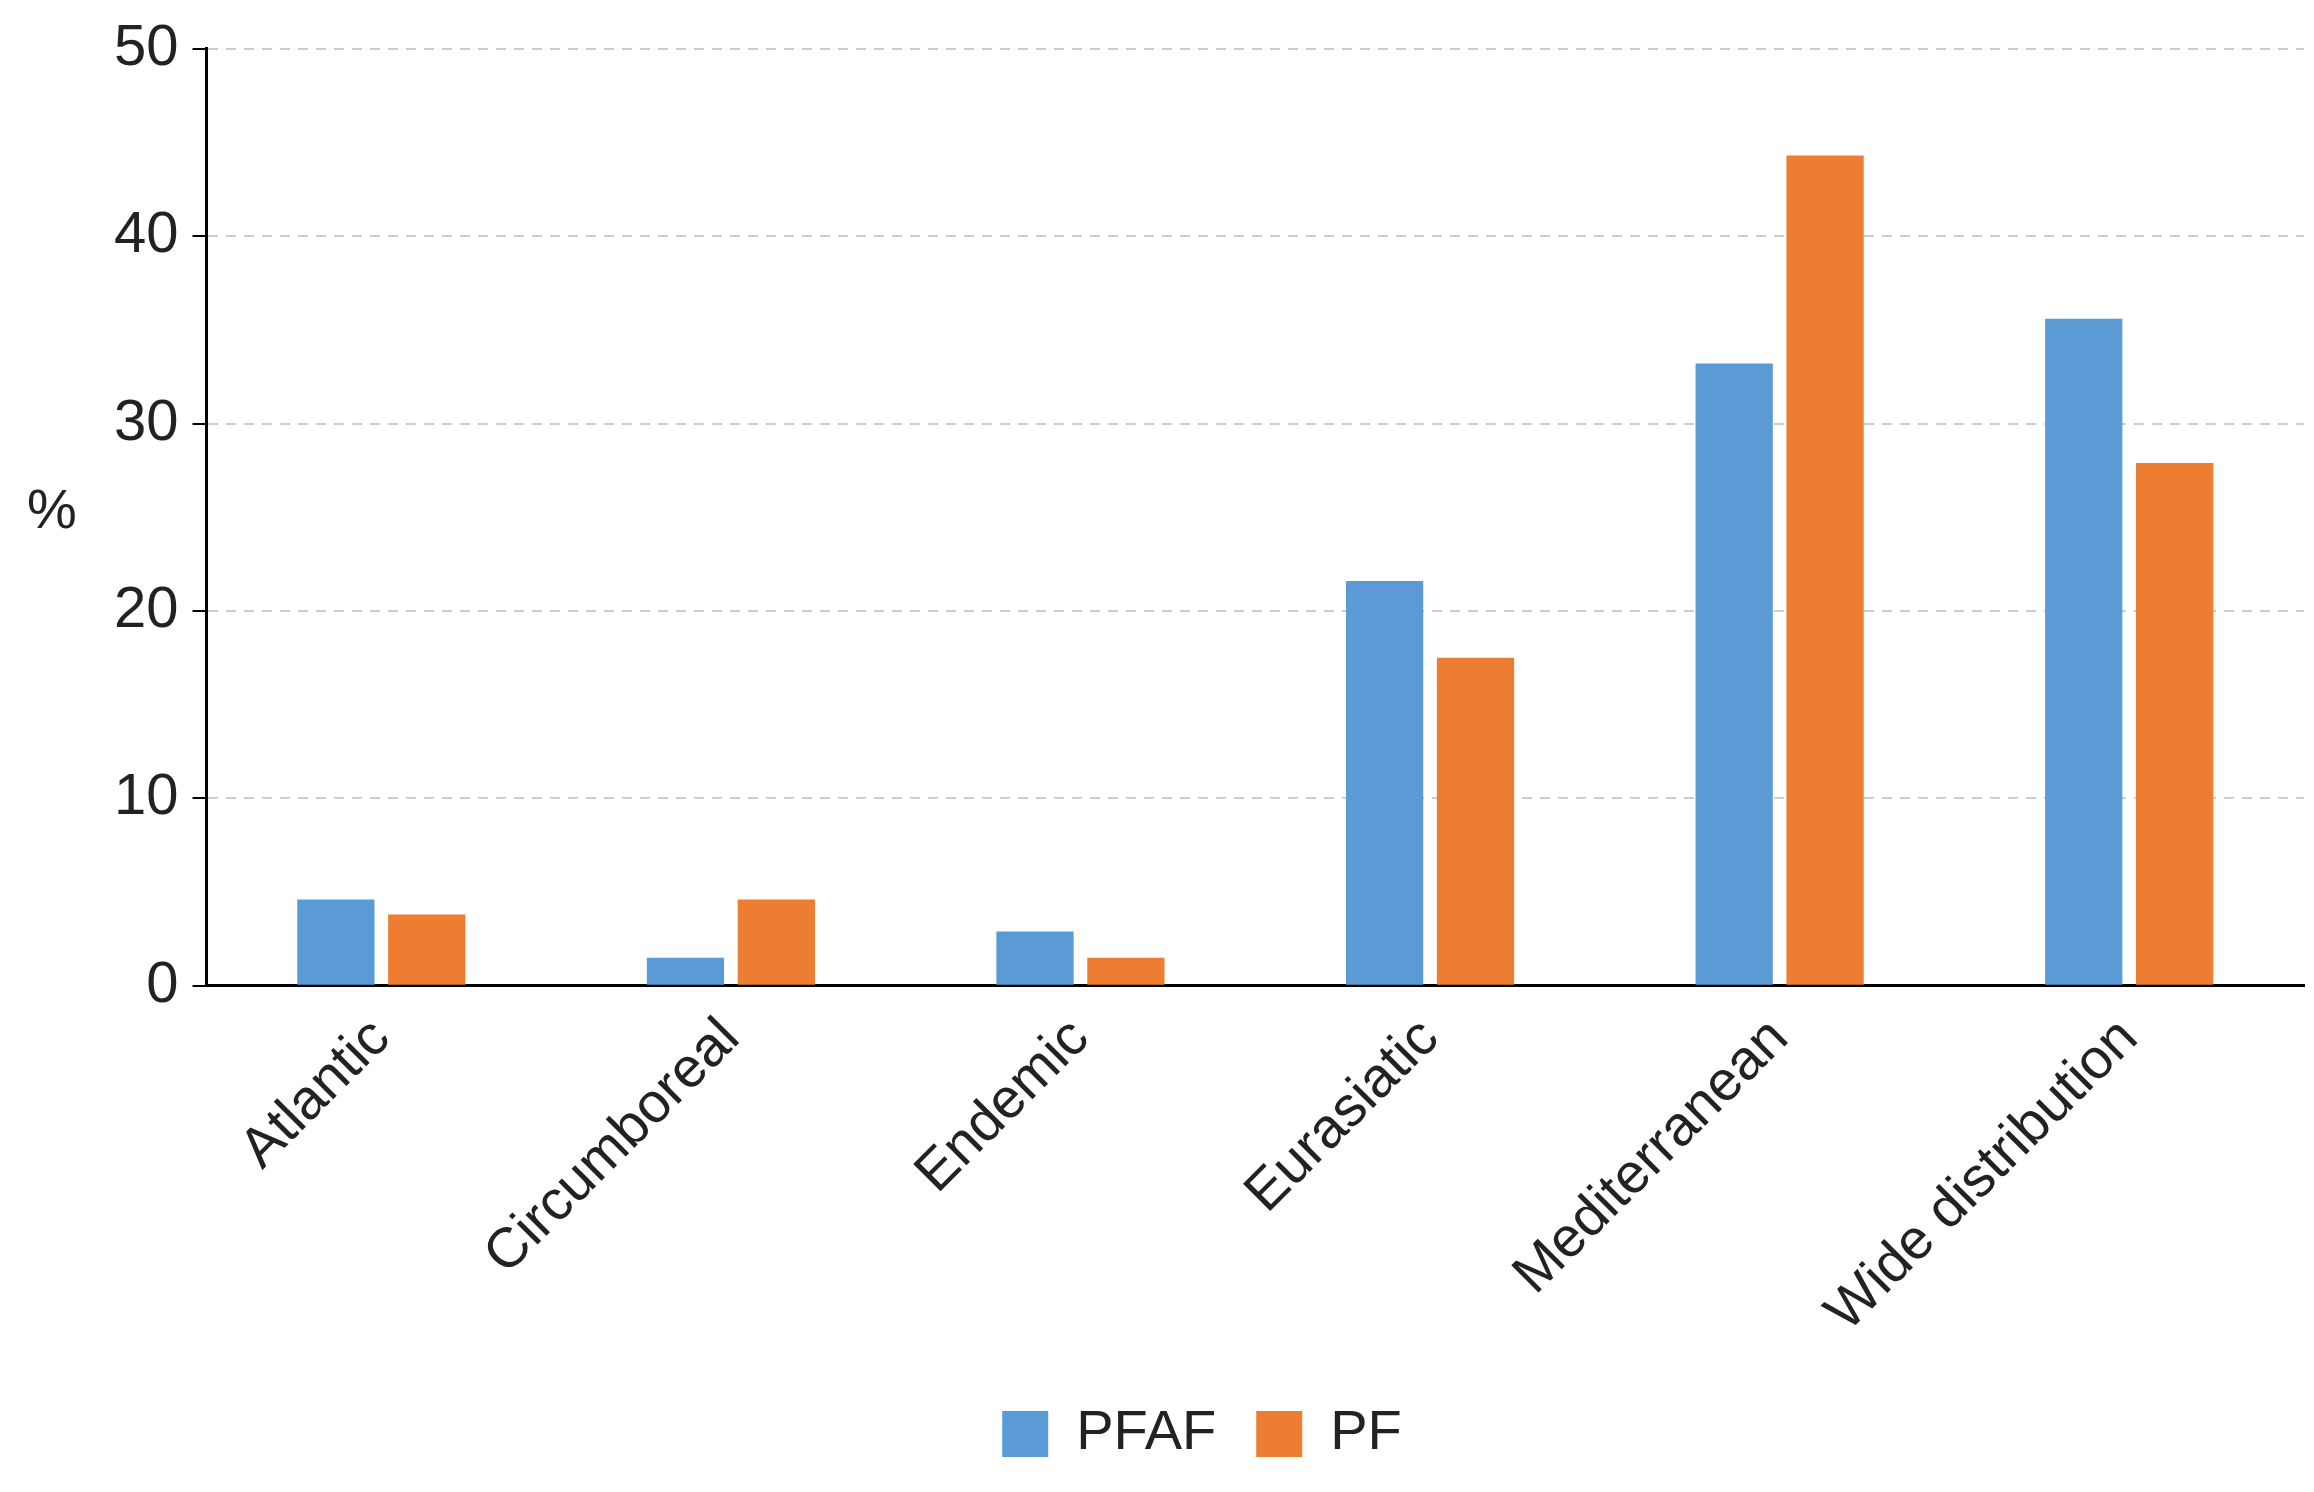 This screenshot has height=1492, width=2314. What do you see at coordinates (146, 44) in the screenshot?
I see `y-tick-label: 50` at bounding box center [146, 44].